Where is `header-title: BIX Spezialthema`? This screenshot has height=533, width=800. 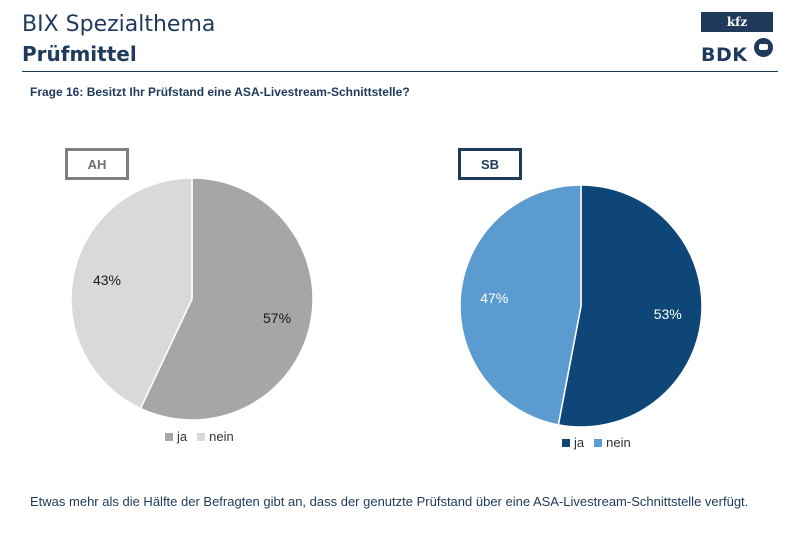 header-title: BIX Spezialthema is located at coordinates (119, 24).